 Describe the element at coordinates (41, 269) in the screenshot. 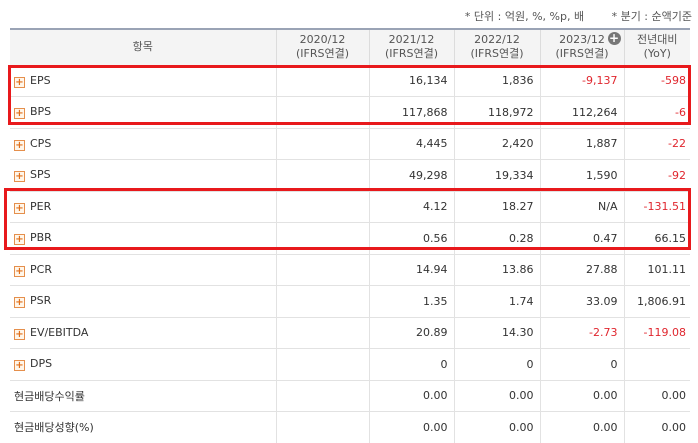

I see `row-label: PCR` at that location.